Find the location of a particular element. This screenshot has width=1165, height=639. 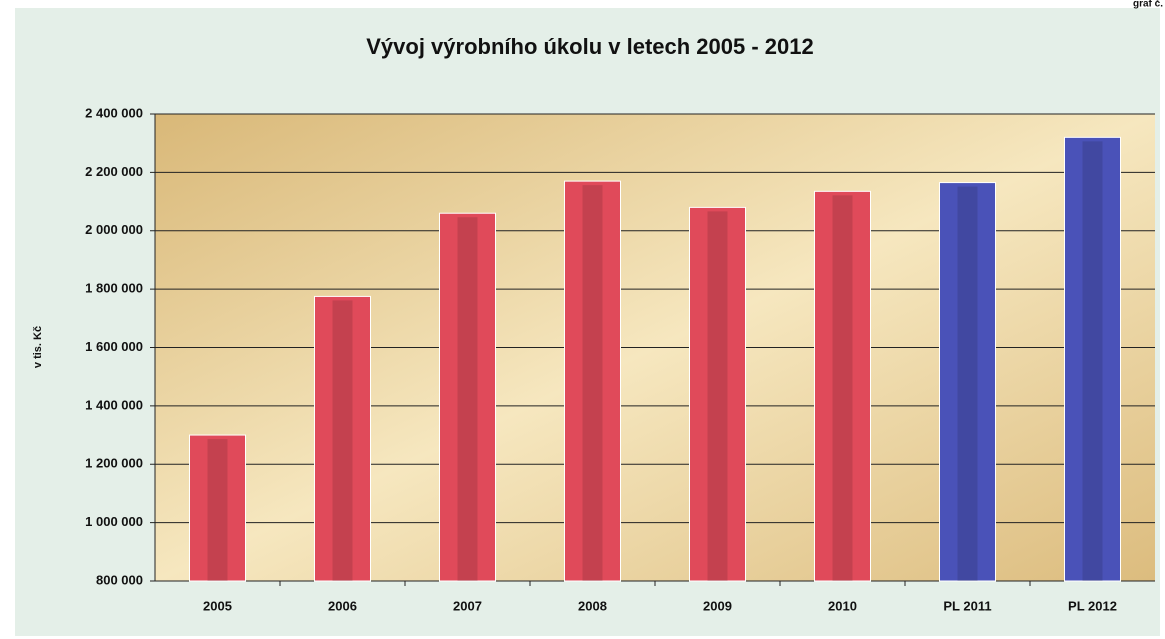

y-tick-label: 2 200 000 is located at coordinates (114, 171).